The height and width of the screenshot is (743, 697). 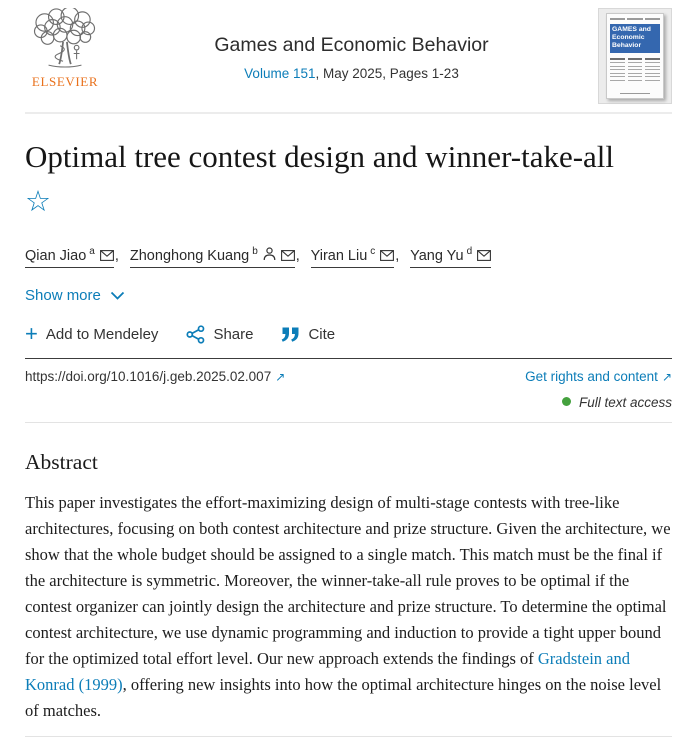 I want to click on volume-link: Volume 151, so click(x=280, y=73).